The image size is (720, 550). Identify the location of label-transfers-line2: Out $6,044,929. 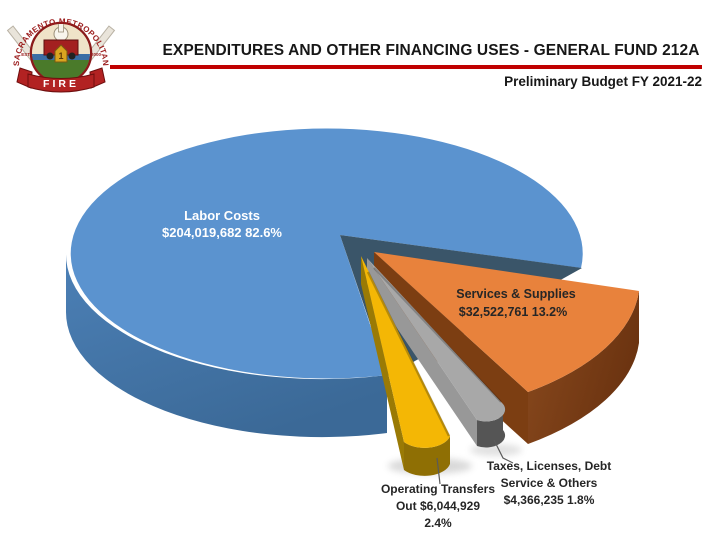
(438, 506).